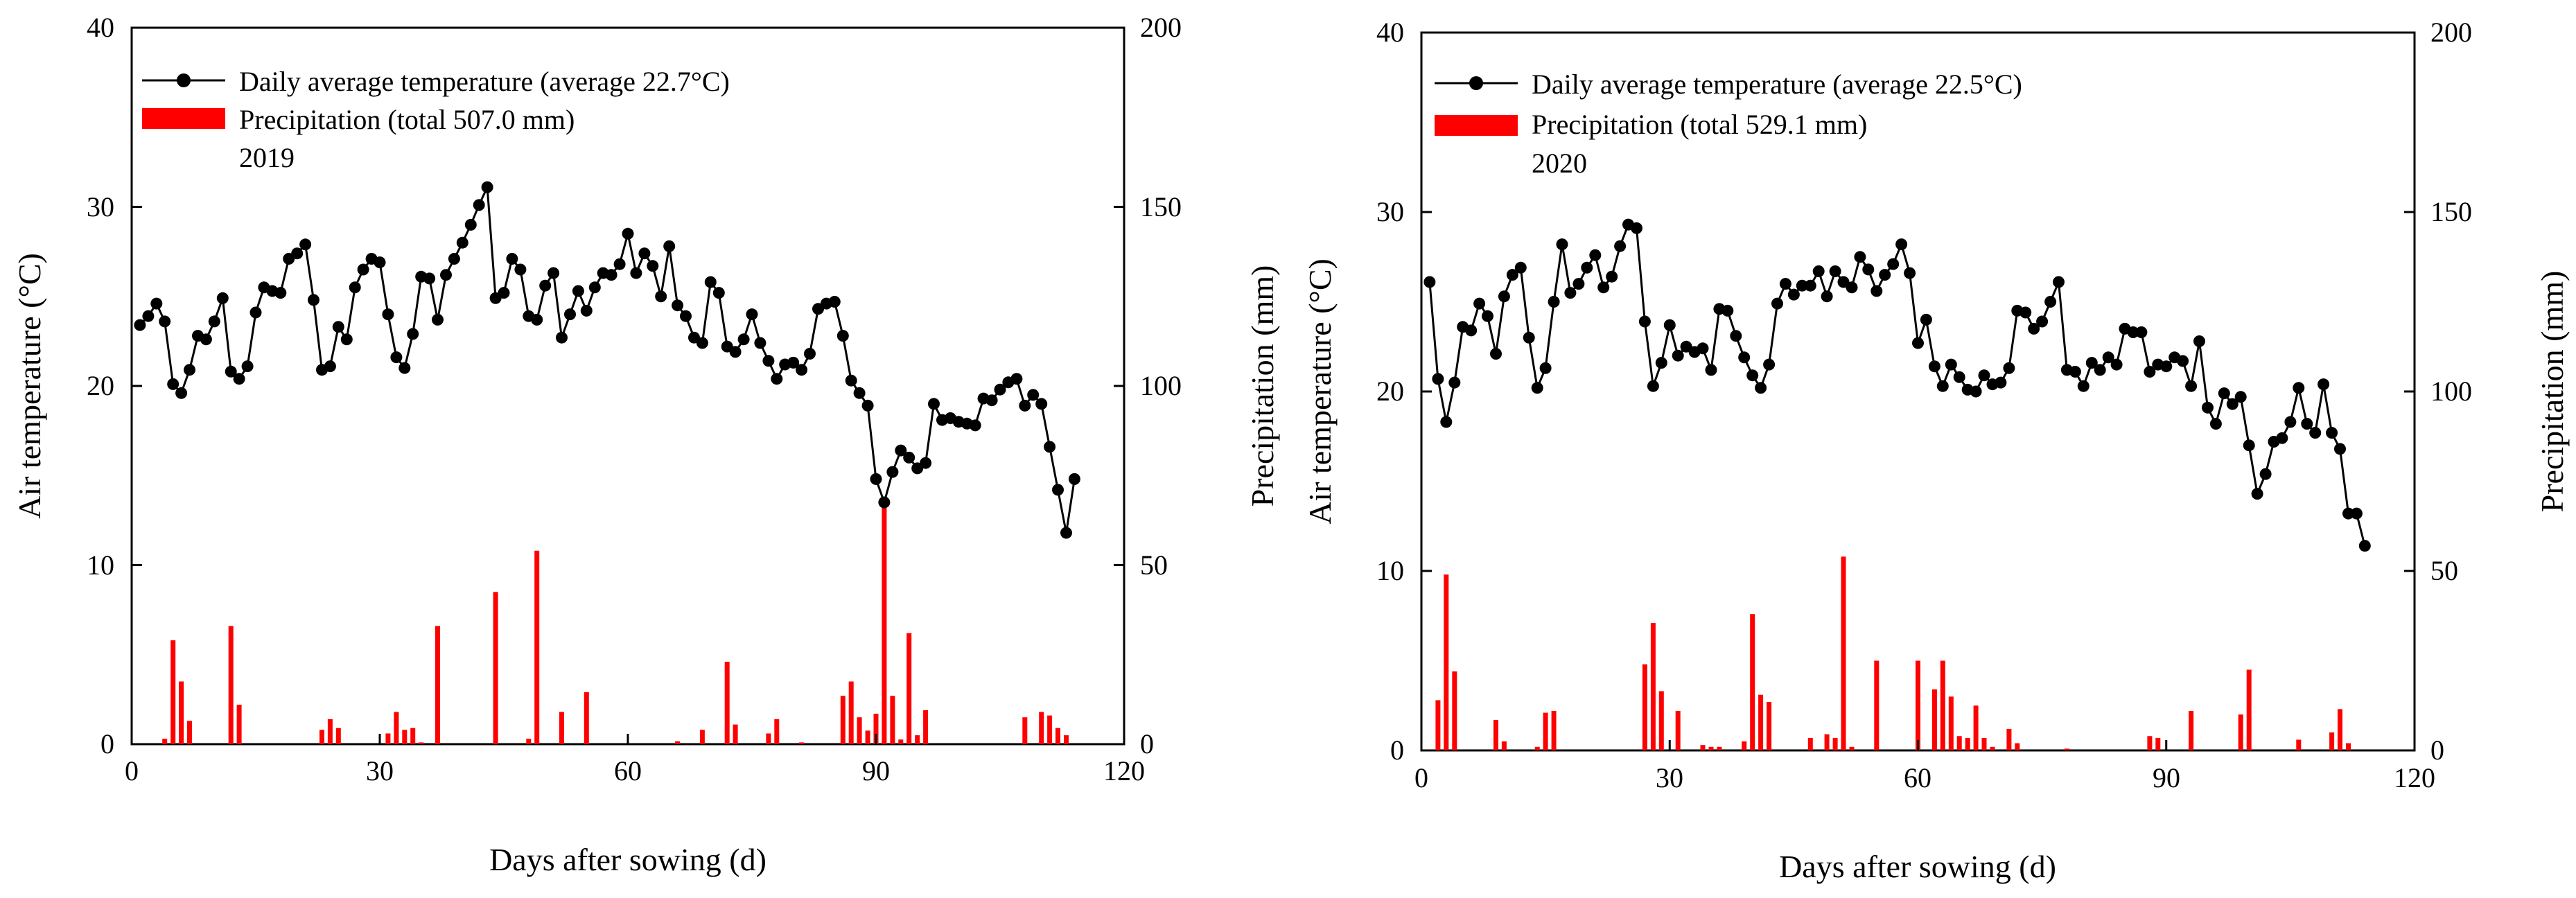 Image resolution: width=2576 pixels, height=898 pixels. I want to click on ytick-left-label: 40, so click(1390, 32).